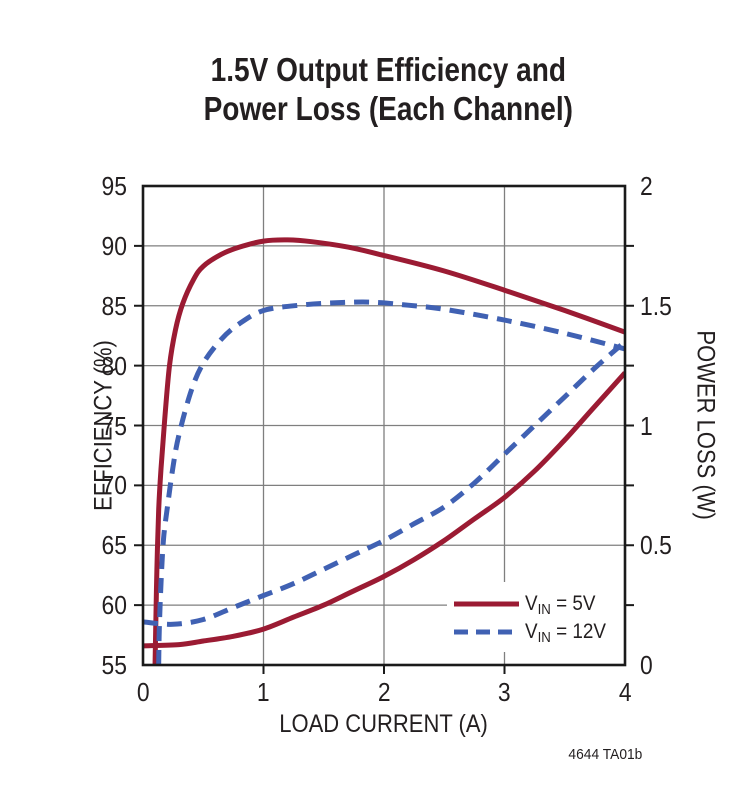  I want to click on x-axis-label: LOAD CURRENT (A), so click(384, 724).